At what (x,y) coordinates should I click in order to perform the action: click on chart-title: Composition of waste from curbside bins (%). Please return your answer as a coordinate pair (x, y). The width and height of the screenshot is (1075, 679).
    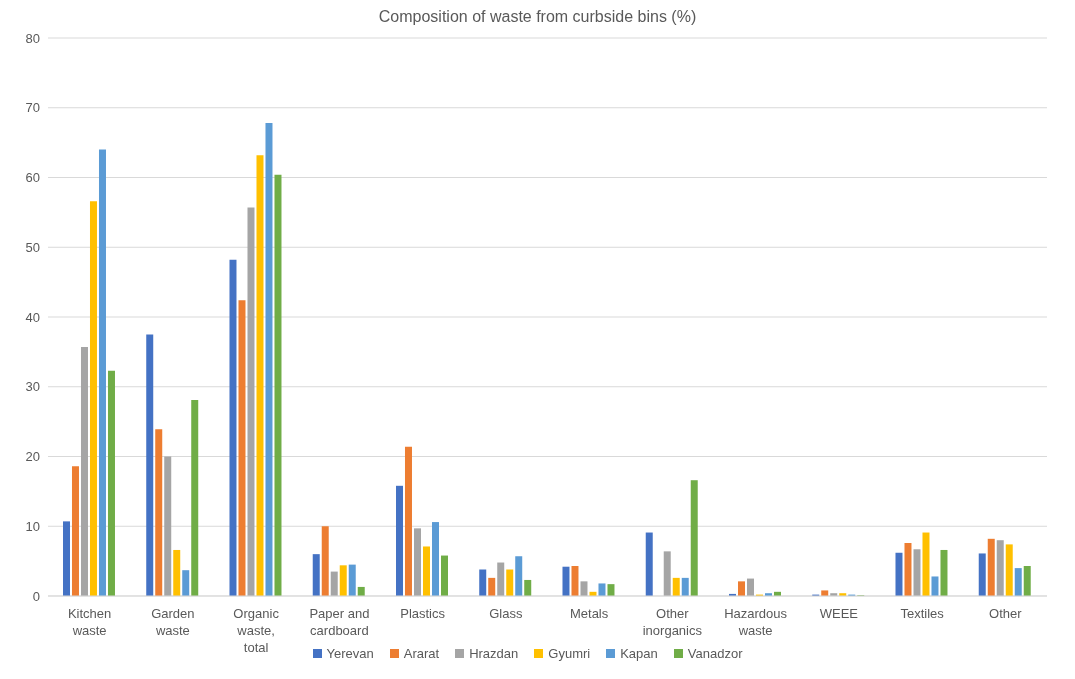
    Looking at the image, I should click on (537, 17).